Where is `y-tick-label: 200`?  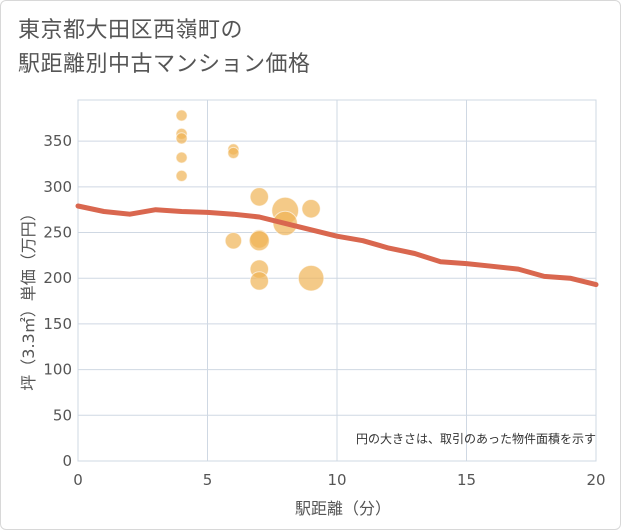
y-tick-label: 200 is located at coordinates (57, 278).